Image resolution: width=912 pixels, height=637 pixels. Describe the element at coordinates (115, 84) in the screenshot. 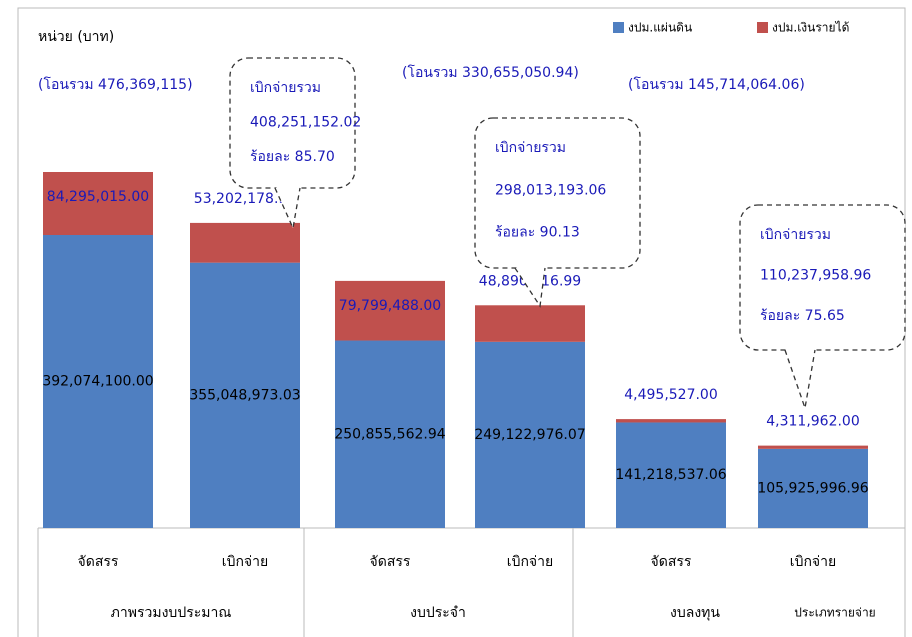

I see `total-annotation: (โอนรวม 476,369,115)` at that location.